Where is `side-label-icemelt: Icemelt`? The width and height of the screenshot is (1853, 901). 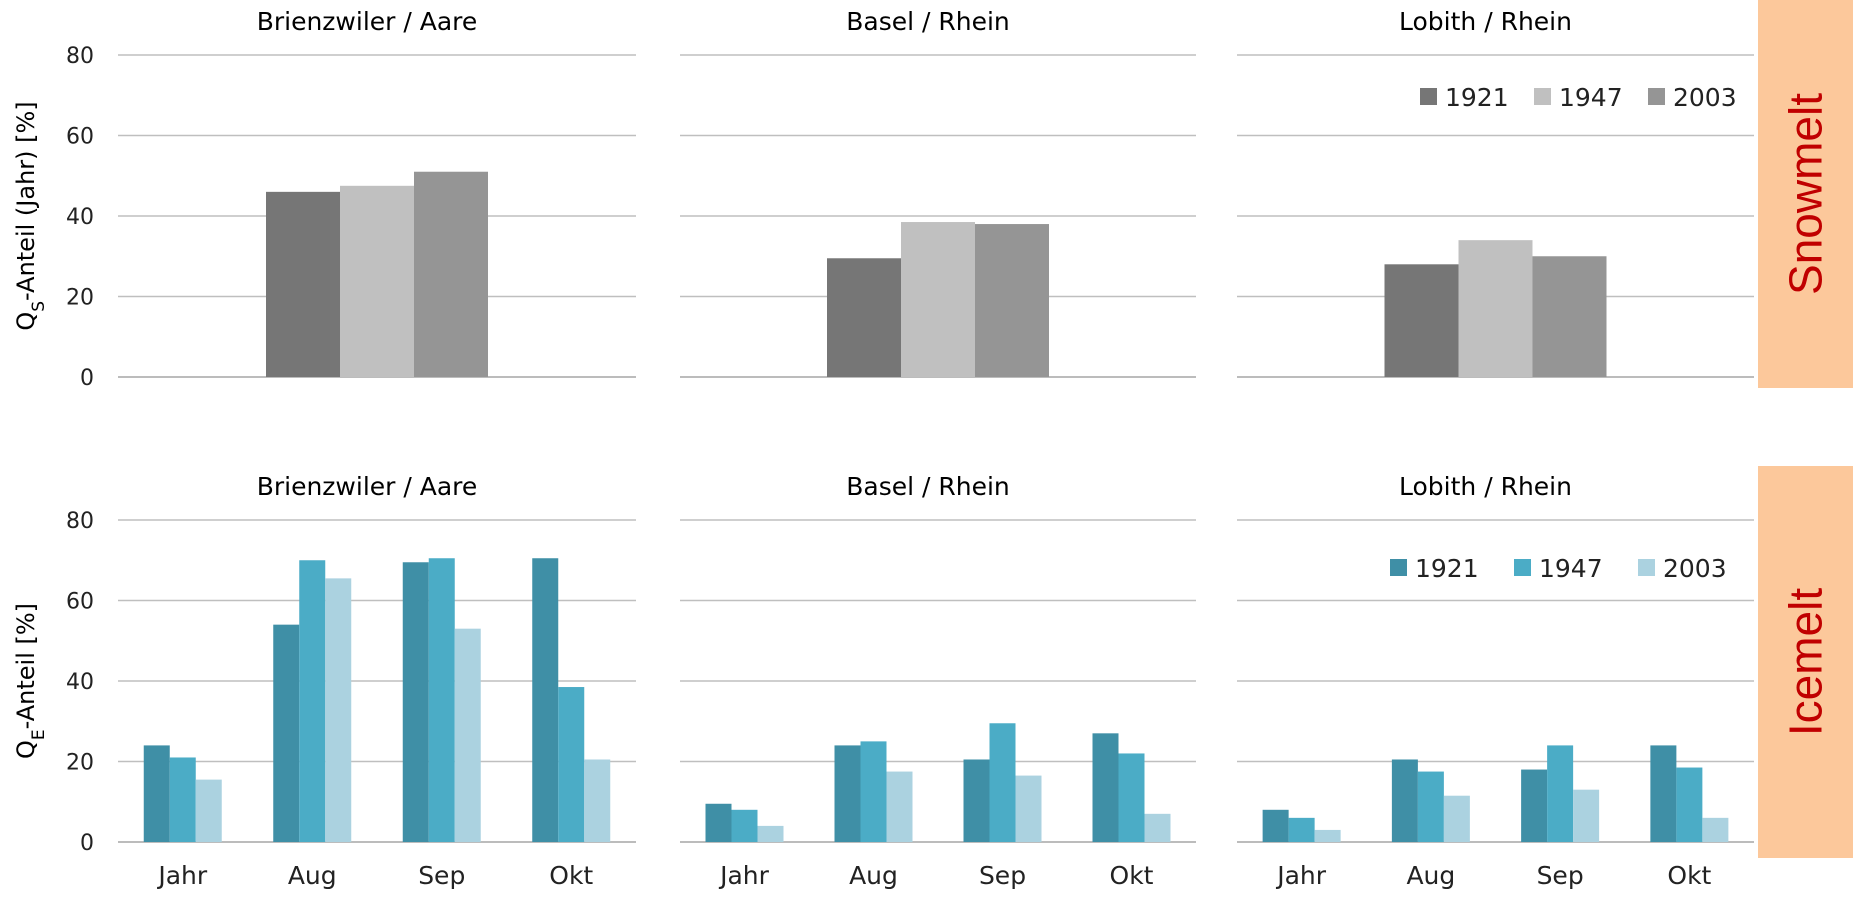
side-label-icemelt: Icemelt is located at coordinates (1806, 662).